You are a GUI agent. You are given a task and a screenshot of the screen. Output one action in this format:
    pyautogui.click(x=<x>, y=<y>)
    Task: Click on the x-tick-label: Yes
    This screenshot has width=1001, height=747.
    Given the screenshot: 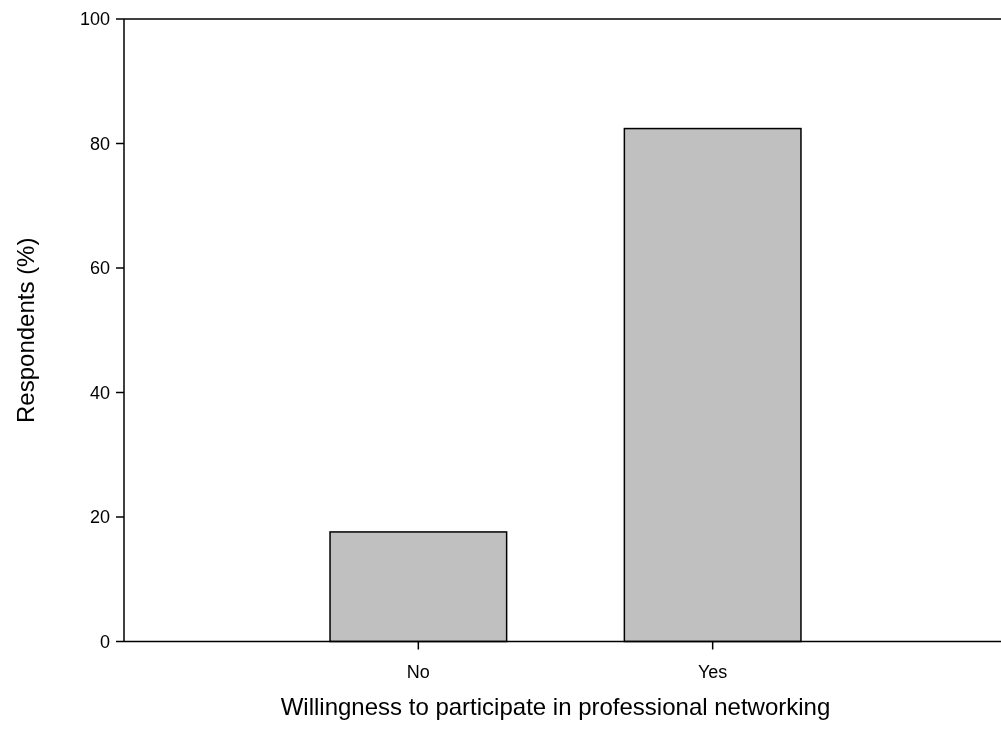 What is the action you would take?
    pyautogui.click(x=712, y=671)
    